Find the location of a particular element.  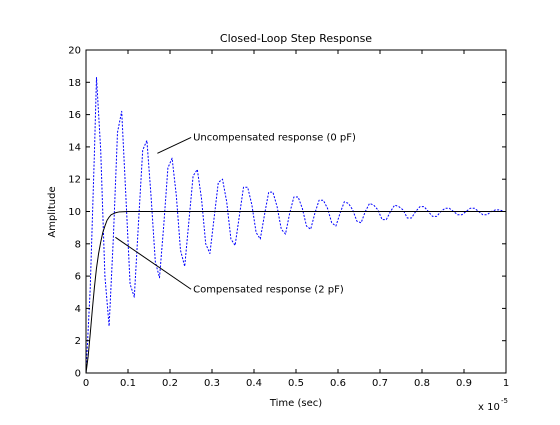

y-tick-label: 0 is located at coordinates (78, 374).